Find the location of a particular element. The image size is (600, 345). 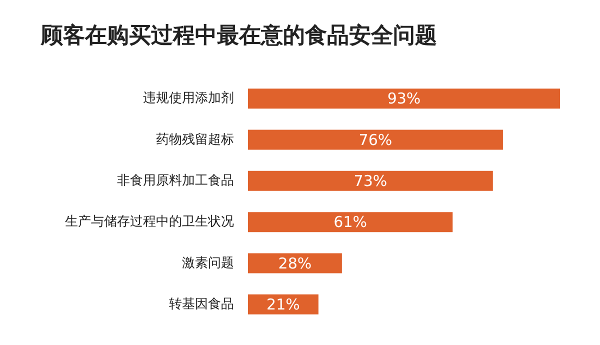

data-label: 93% is located at coordinates (404, 99).